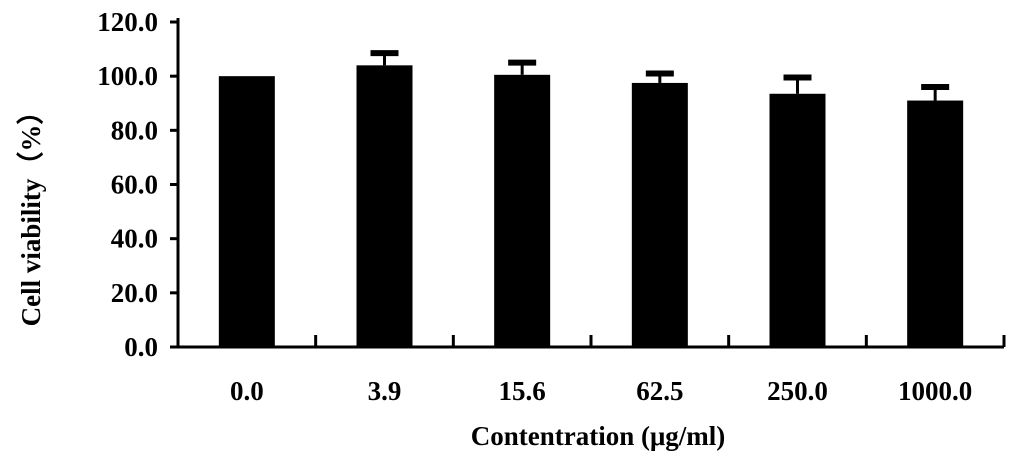  Describe the element at coordinates (522, 391) in the screenshot. I see `x-tick-label: 15.6` at that location.